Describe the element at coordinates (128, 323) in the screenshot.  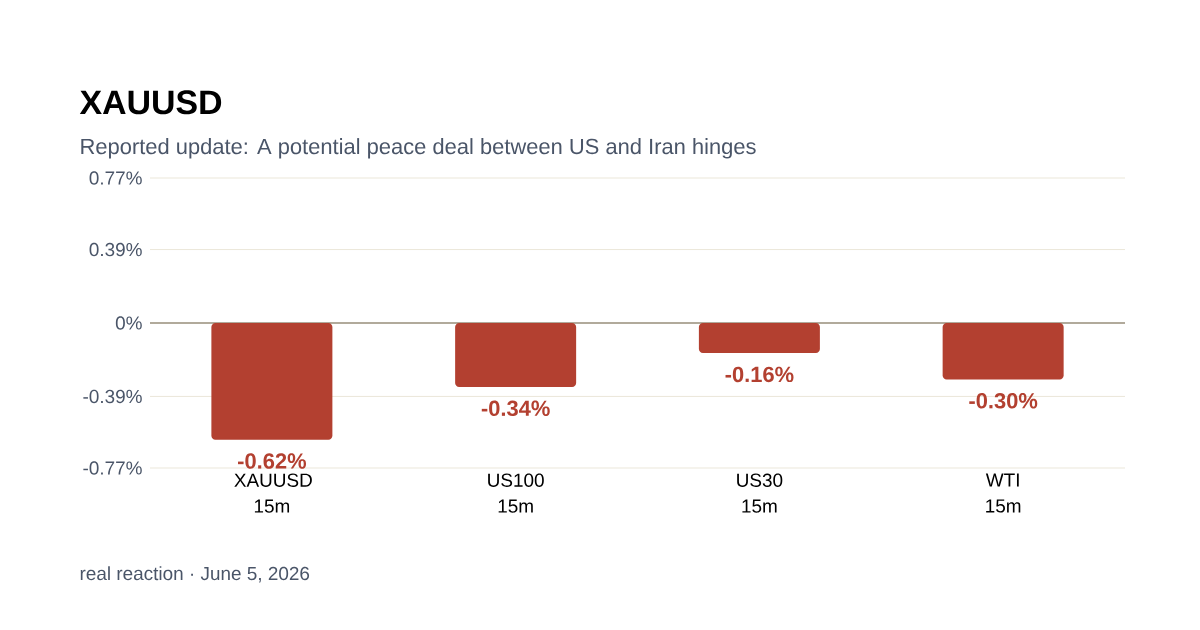
I see `y-tick-label: 0%` at that location.